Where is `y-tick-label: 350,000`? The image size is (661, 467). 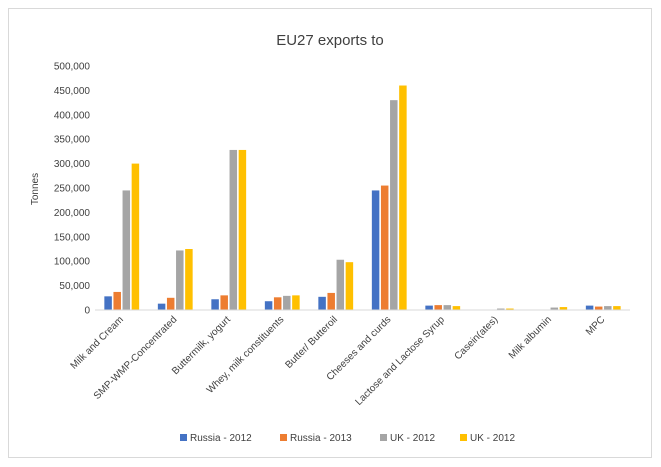 y-tick-label: 350,000 is located at coordinates (72, 140).